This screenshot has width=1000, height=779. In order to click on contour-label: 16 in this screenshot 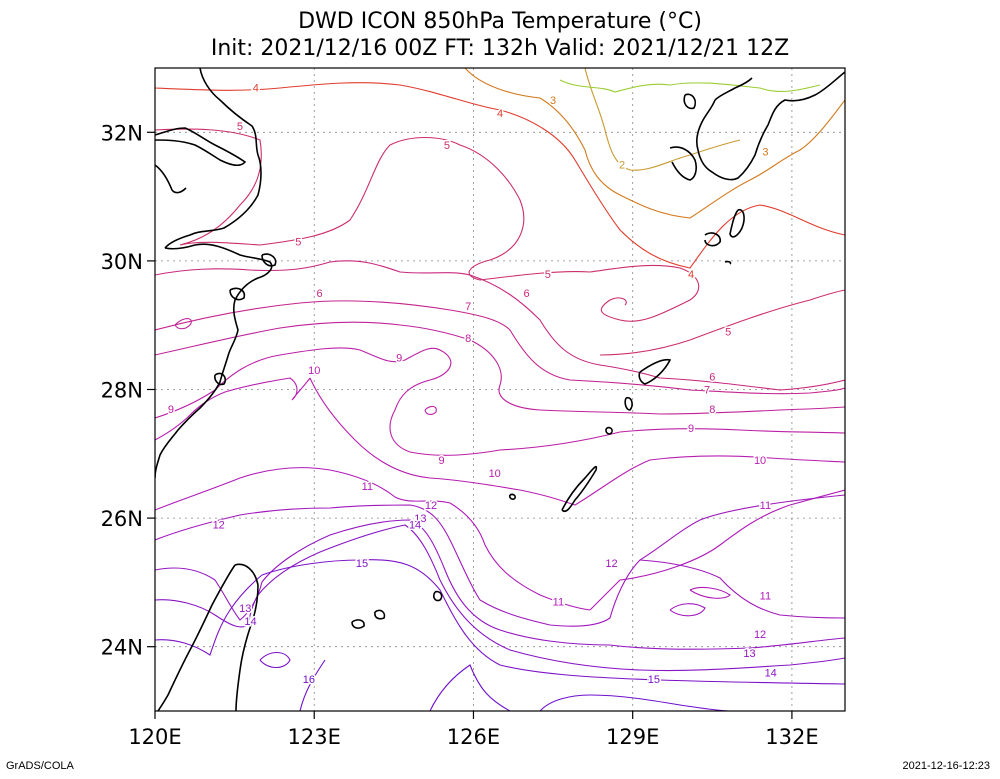, I will do `click(309, 680)`.